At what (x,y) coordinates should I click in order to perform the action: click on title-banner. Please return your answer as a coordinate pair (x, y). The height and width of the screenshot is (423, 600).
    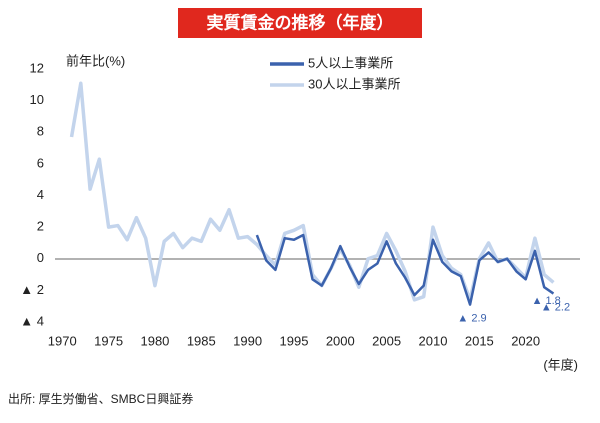
    Looking at the image, I should click on (300, 23).